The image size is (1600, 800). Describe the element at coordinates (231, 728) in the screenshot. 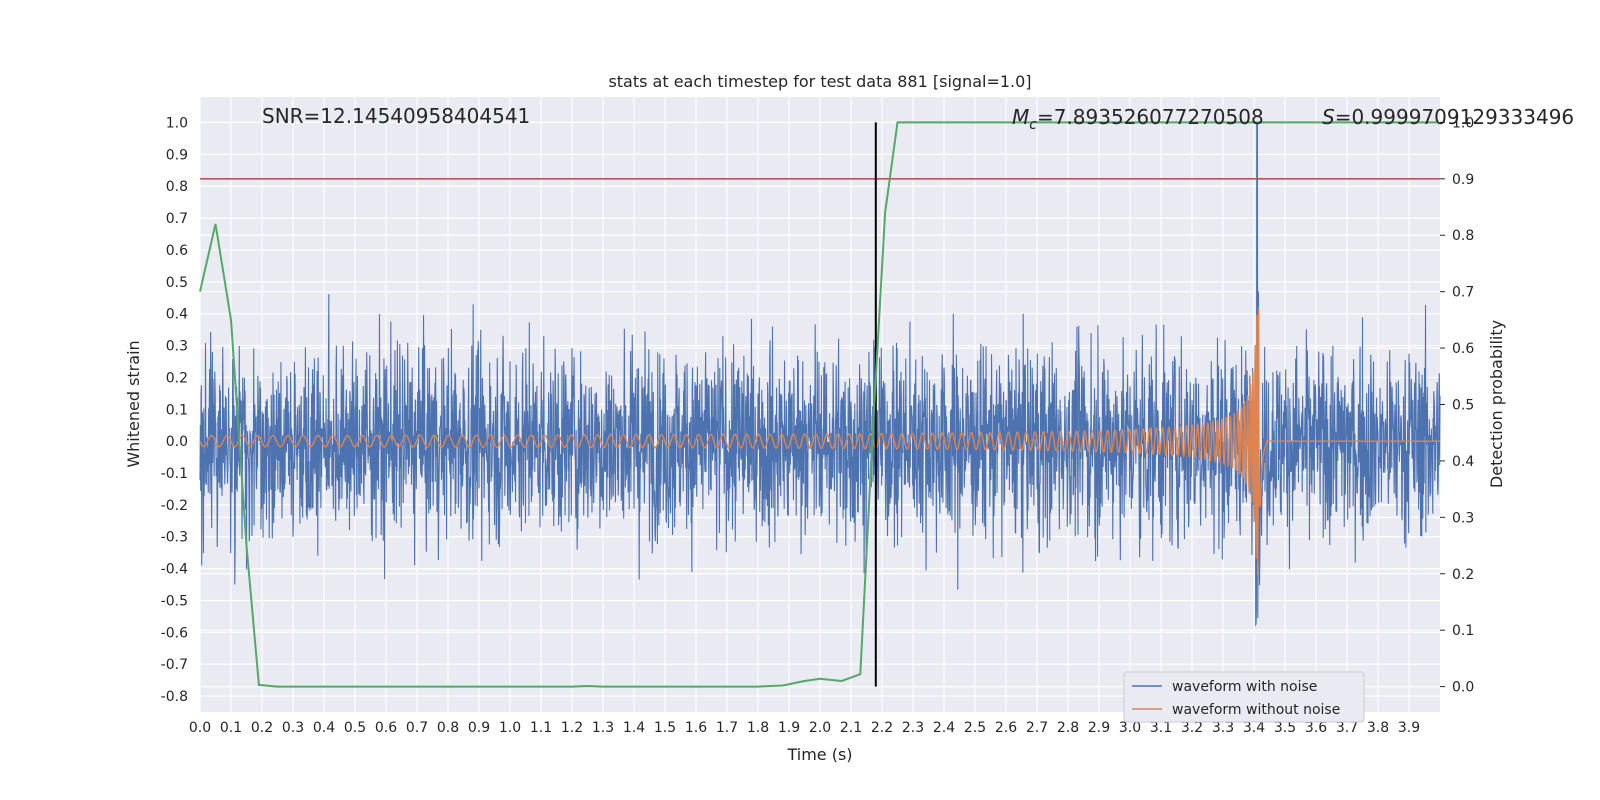

I see `x-tick-label: 0.1` at that location.